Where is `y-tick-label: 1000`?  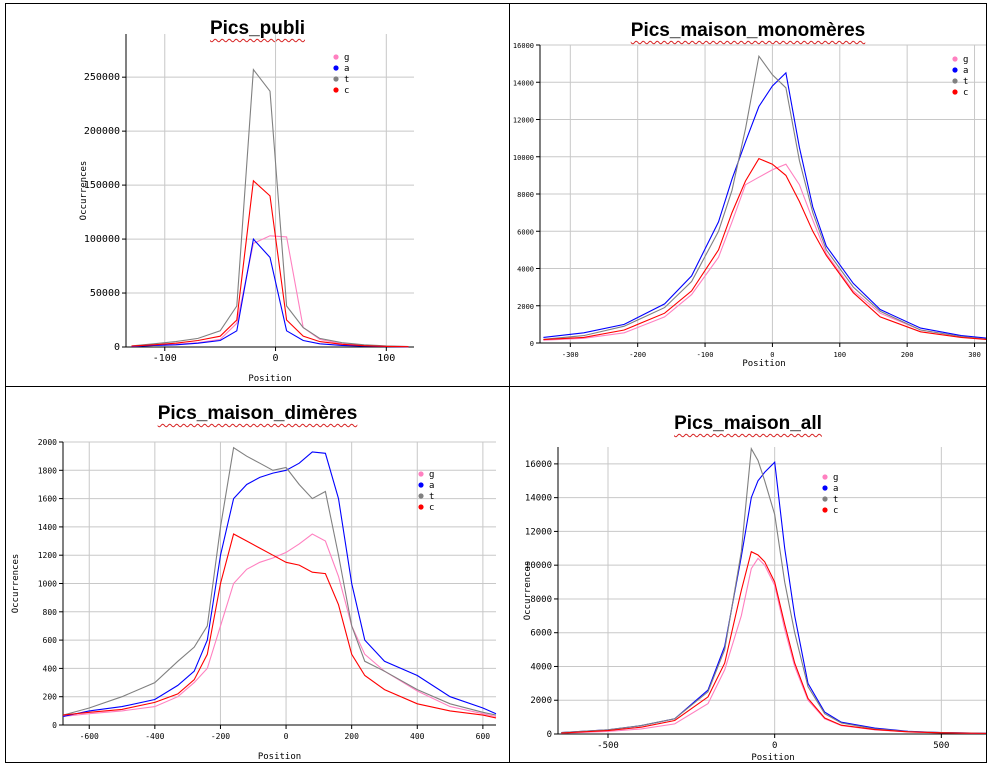 y-tick-label: 1000 is located at coordinates (47, 584).